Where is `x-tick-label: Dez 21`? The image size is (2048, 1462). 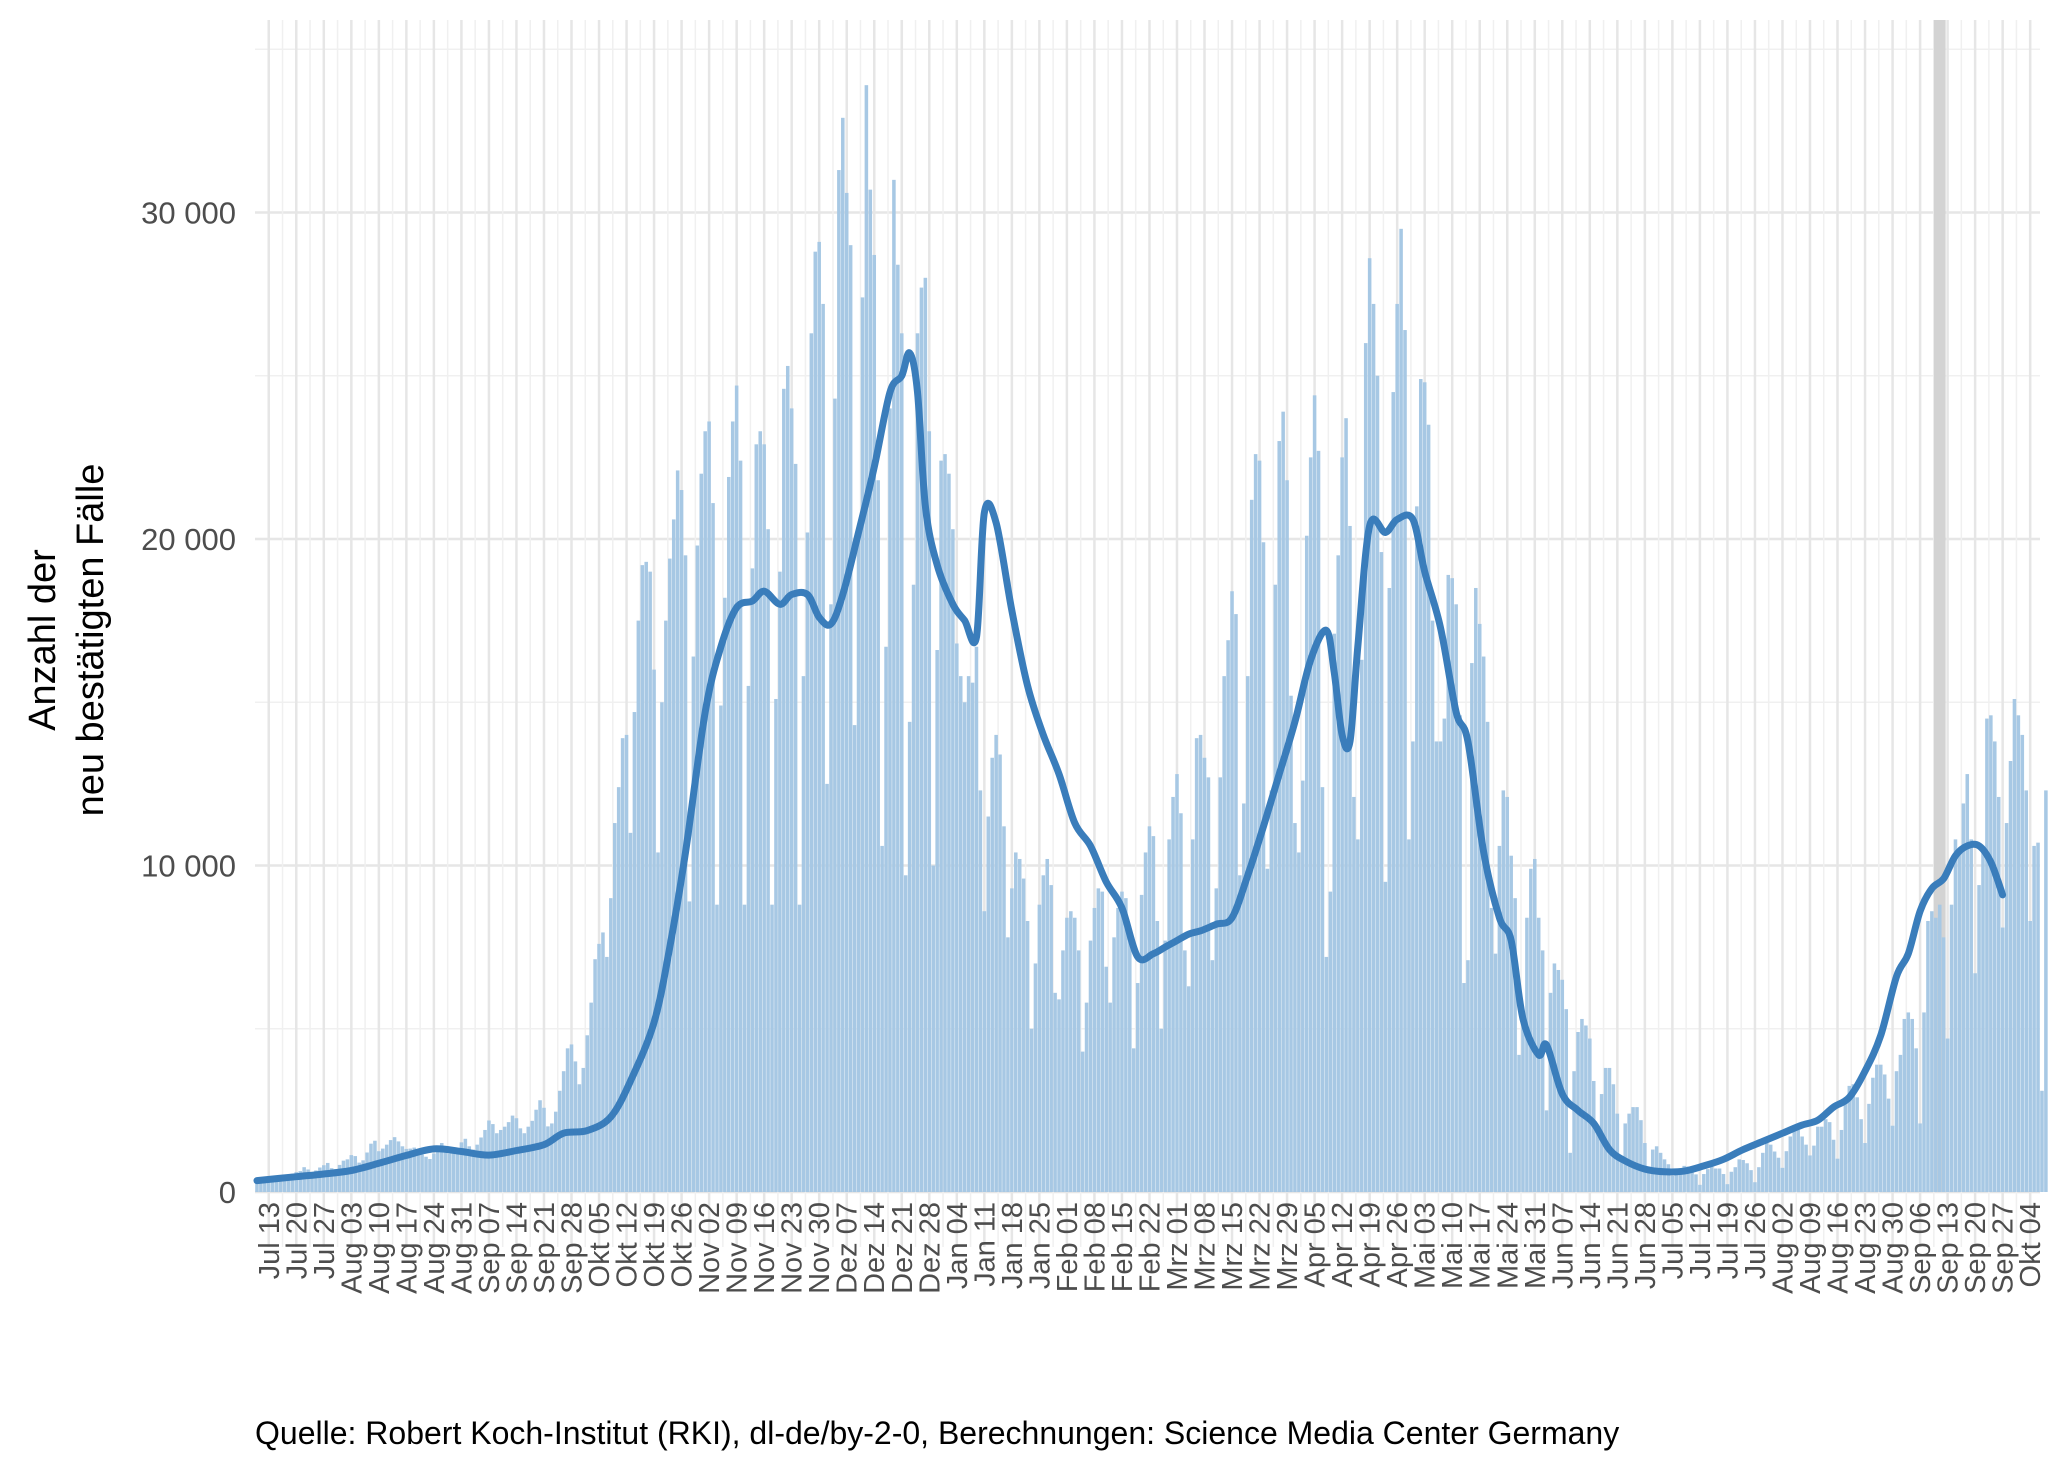 x-tick-label: Dez 21 is located at coordinates (903, 1248).